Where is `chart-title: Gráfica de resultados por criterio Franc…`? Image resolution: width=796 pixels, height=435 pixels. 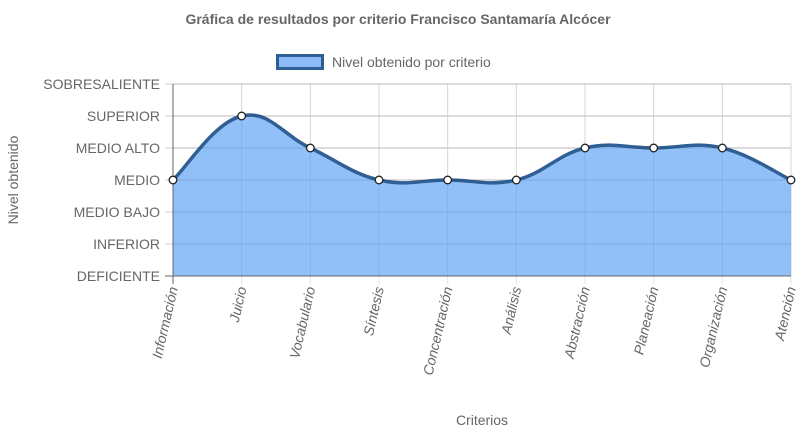
chart-title: Gráfica de resultados por criterio Franc… is located at coordinates (398, 19).